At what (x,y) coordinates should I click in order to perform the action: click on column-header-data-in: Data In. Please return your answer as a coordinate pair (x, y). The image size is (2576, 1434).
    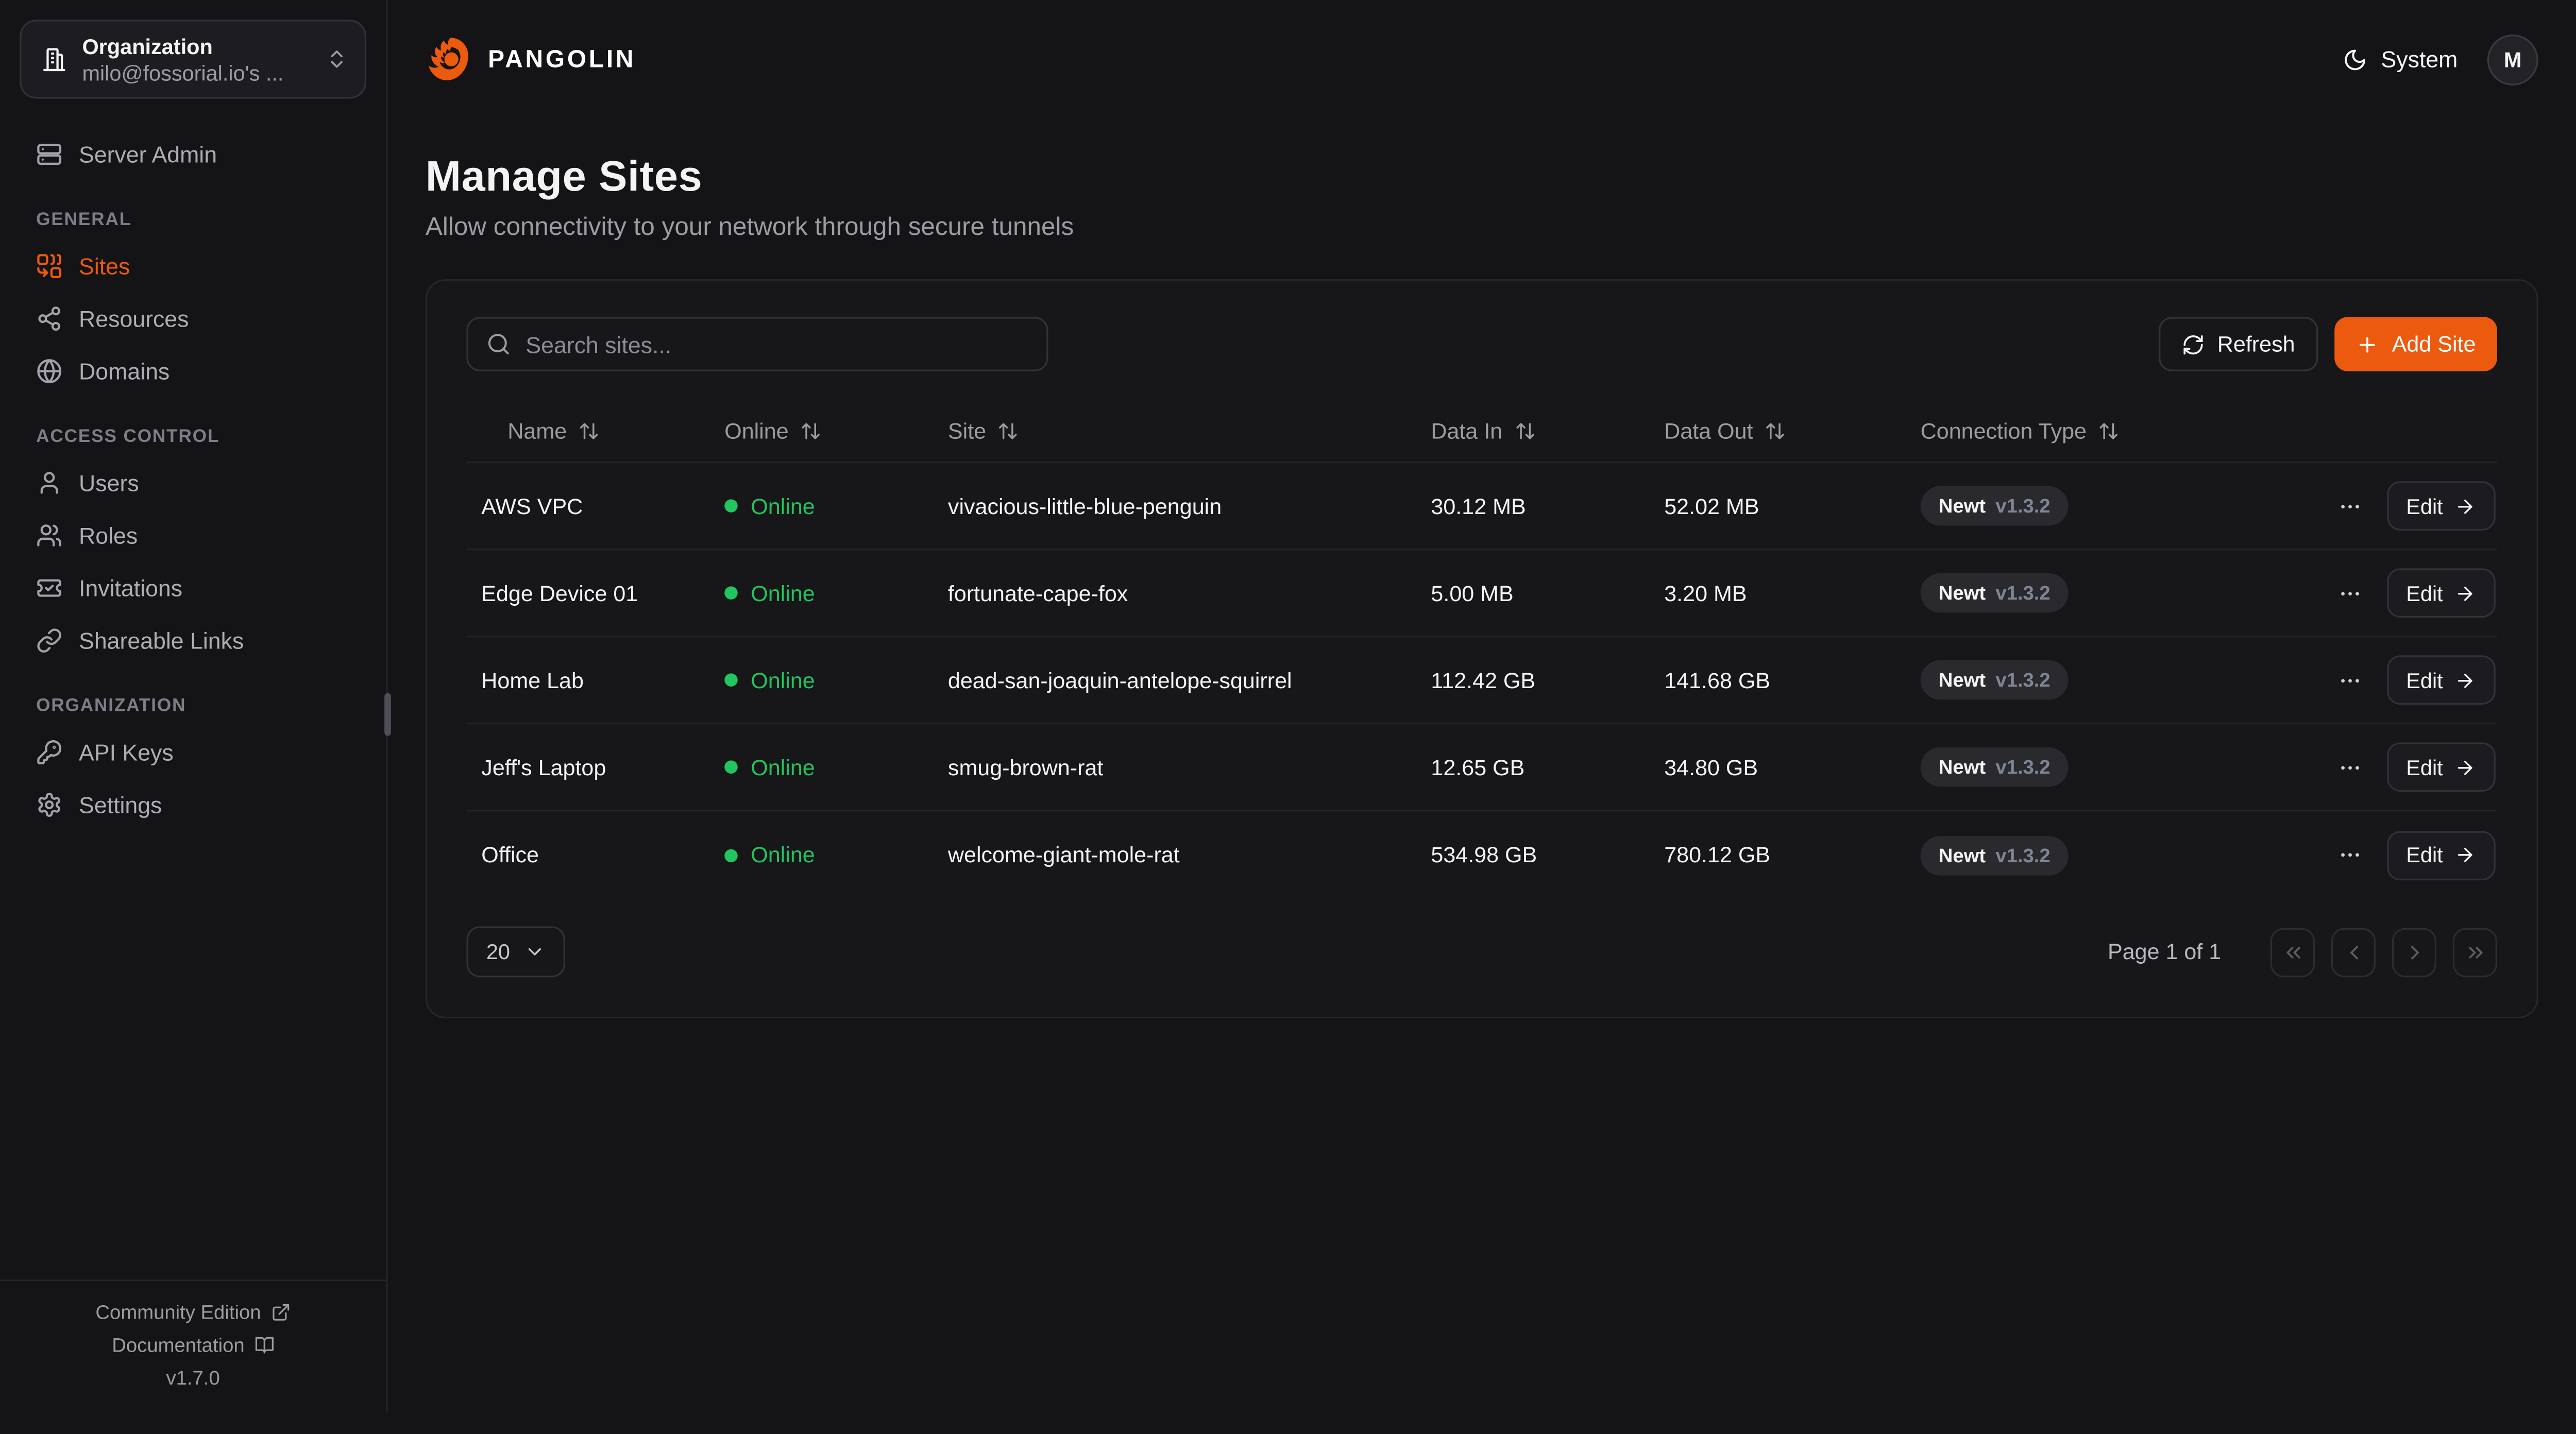
    Looking at the image, I should click on (1533, 431).